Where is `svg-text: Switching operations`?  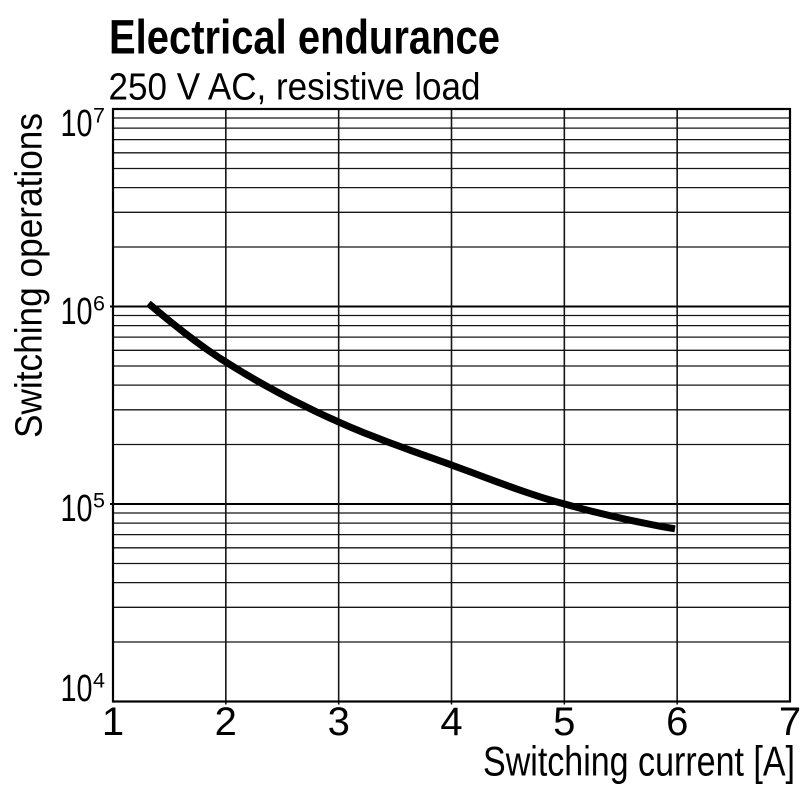
svg-text: Switching operations is located at coordinates (30, 275).